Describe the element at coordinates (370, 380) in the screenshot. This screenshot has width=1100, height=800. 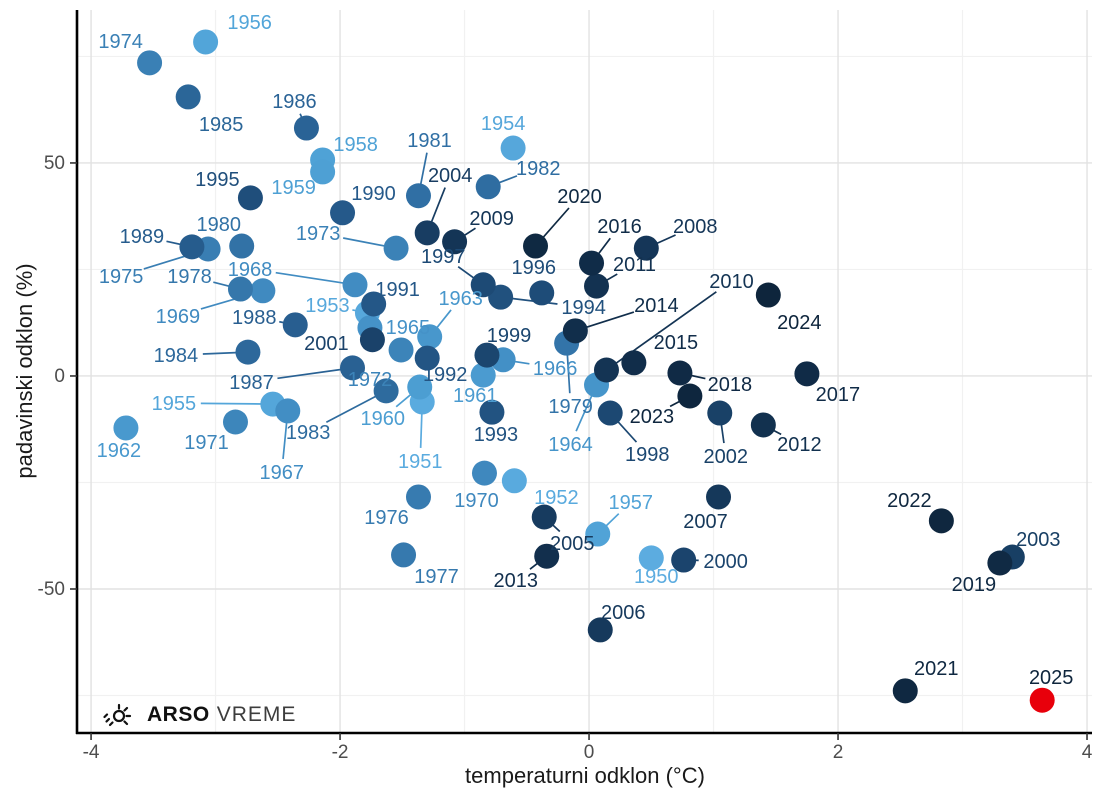
I see `point-label-1972: 1972` at that location.